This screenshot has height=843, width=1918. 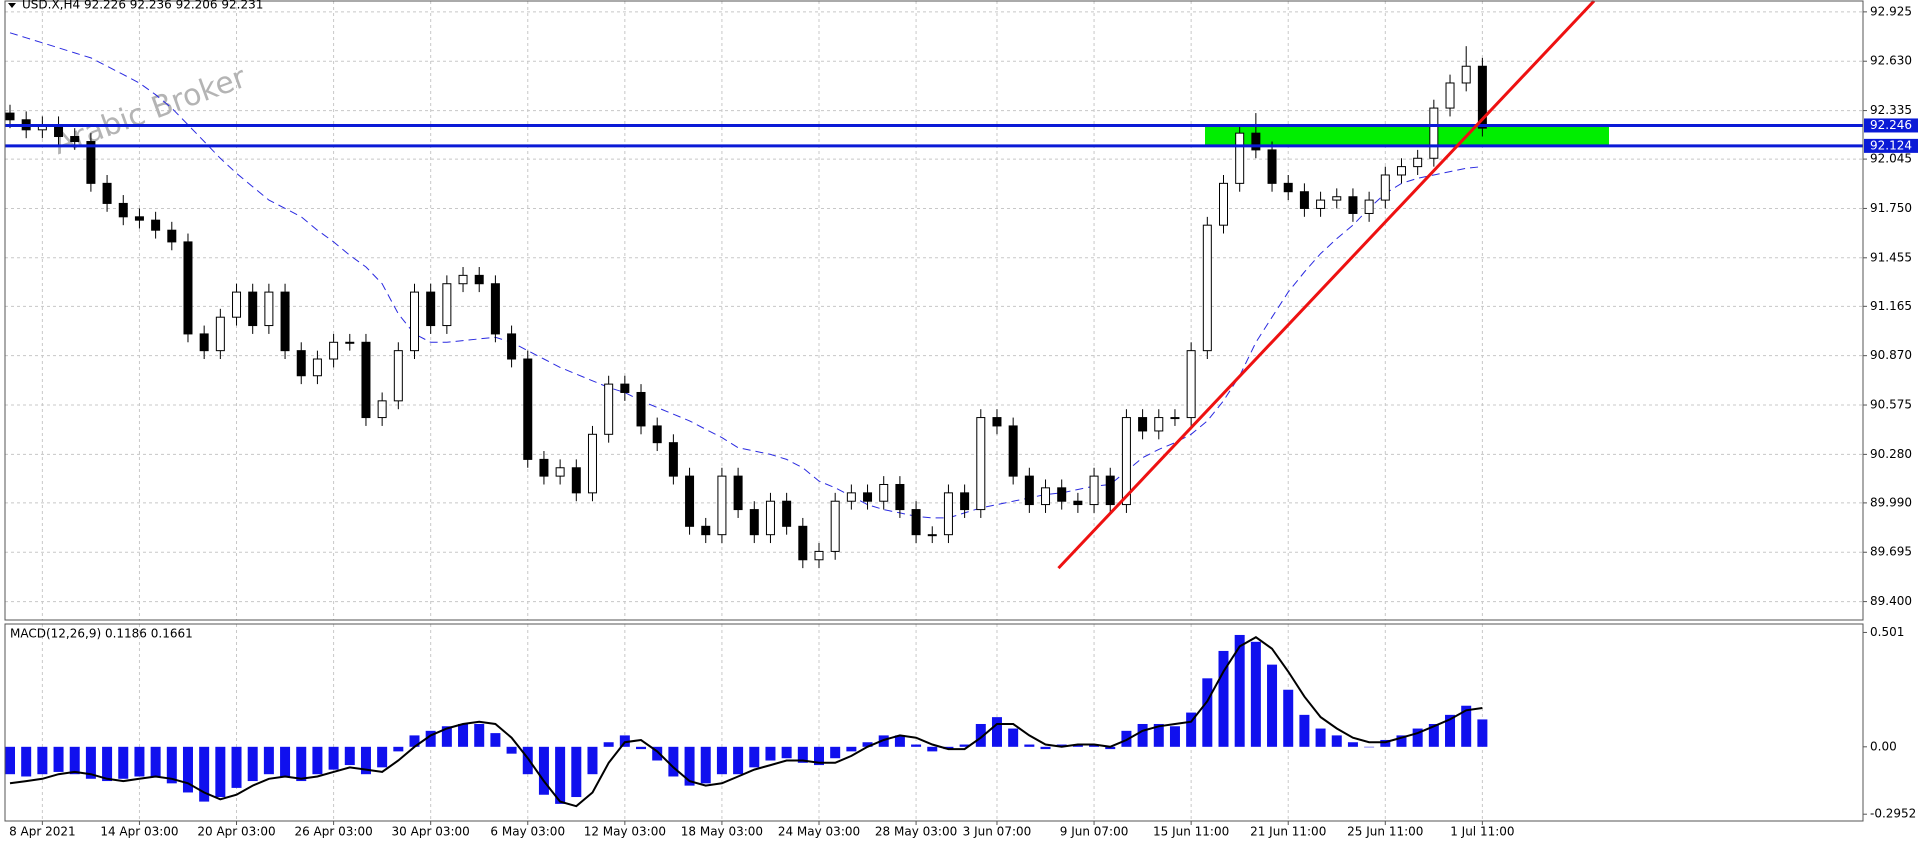 I want to click on x-tick-label: 24 May 03:00, so click(x=819, y=832).